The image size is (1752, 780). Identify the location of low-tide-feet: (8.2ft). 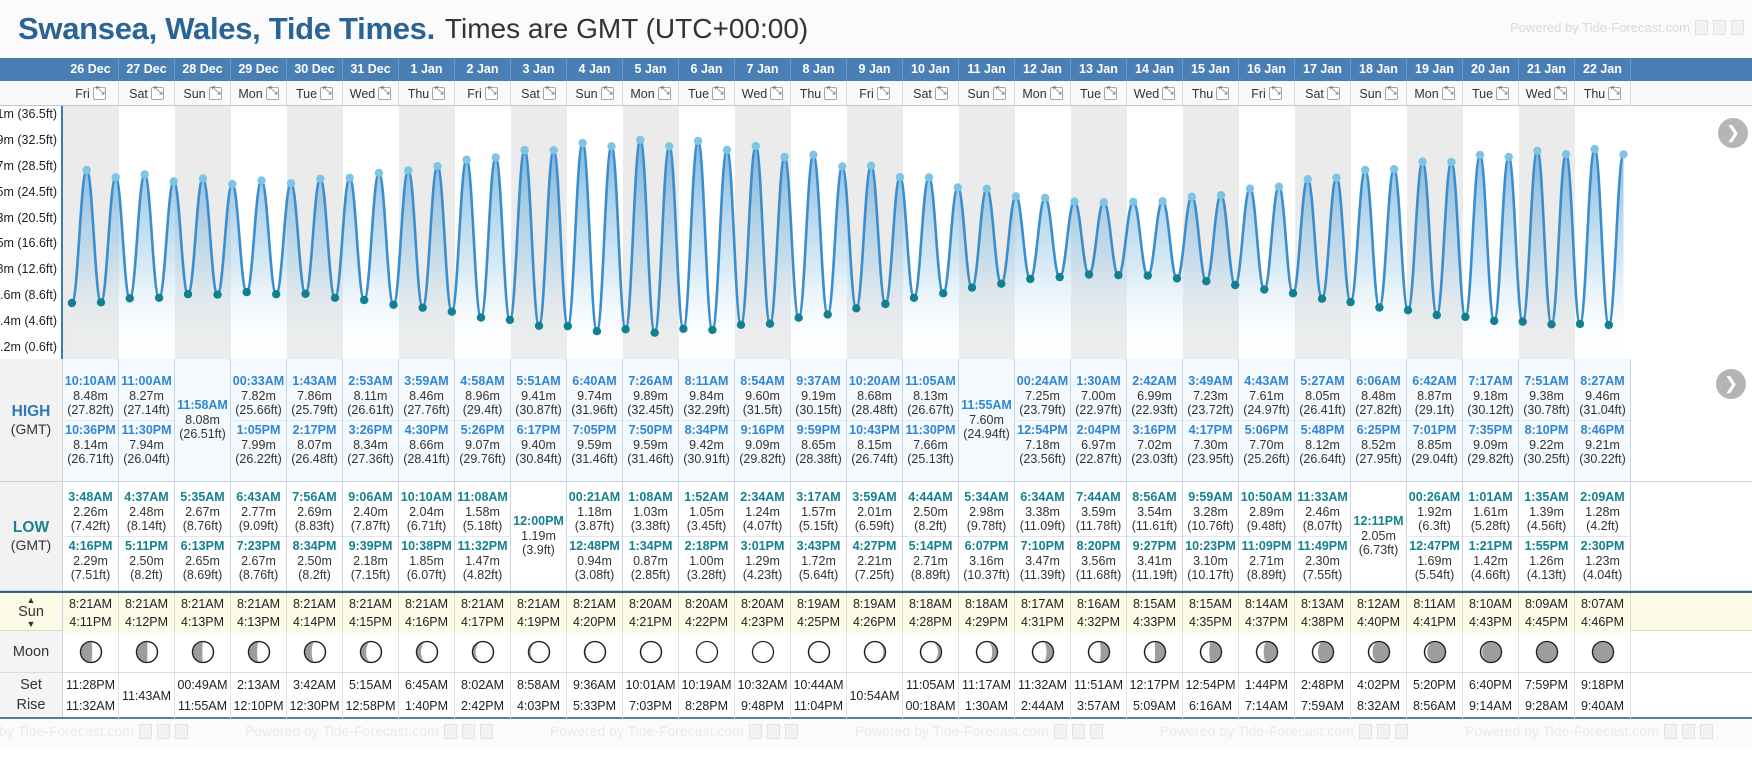
(930, 525).